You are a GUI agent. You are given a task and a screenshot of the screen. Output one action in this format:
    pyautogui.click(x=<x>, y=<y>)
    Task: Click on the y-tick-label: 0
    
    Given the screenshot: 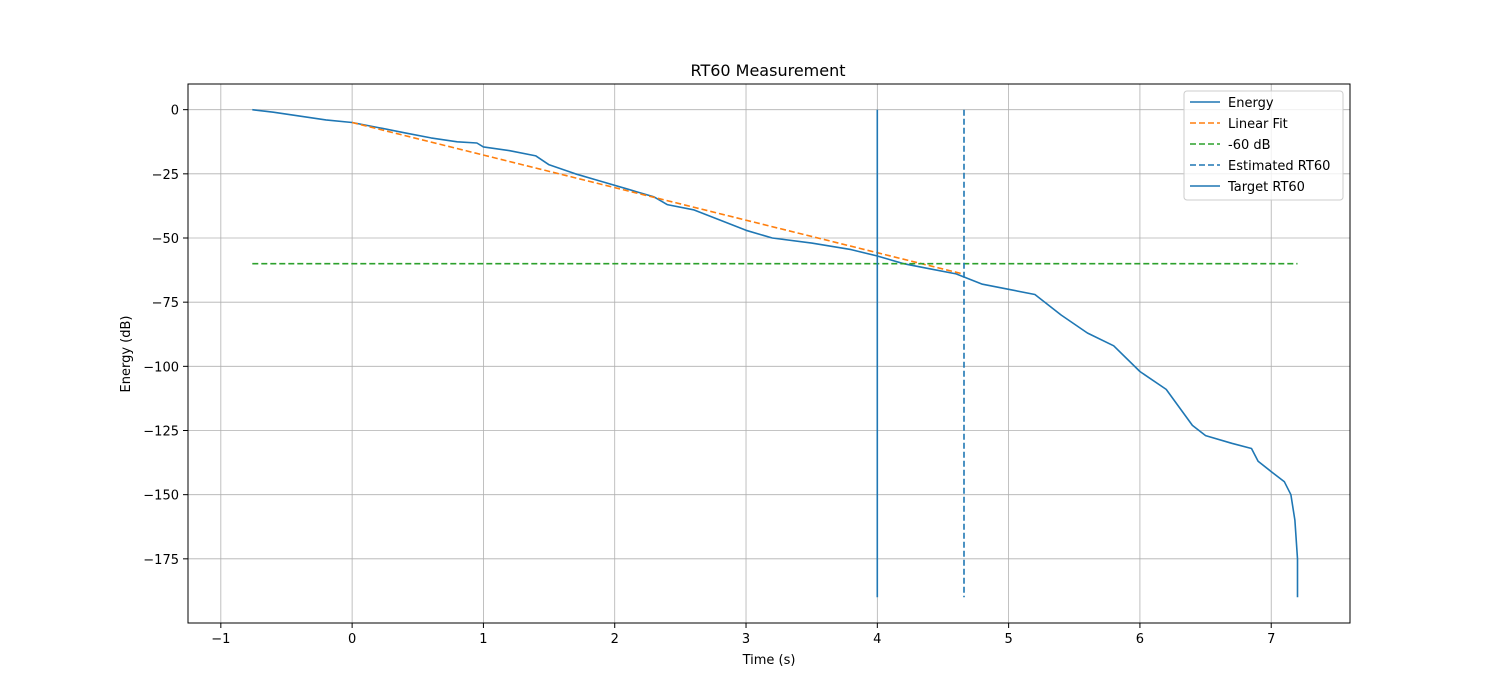 What is the action you would take?
    pyautogui.click(x=175, y=111)
    